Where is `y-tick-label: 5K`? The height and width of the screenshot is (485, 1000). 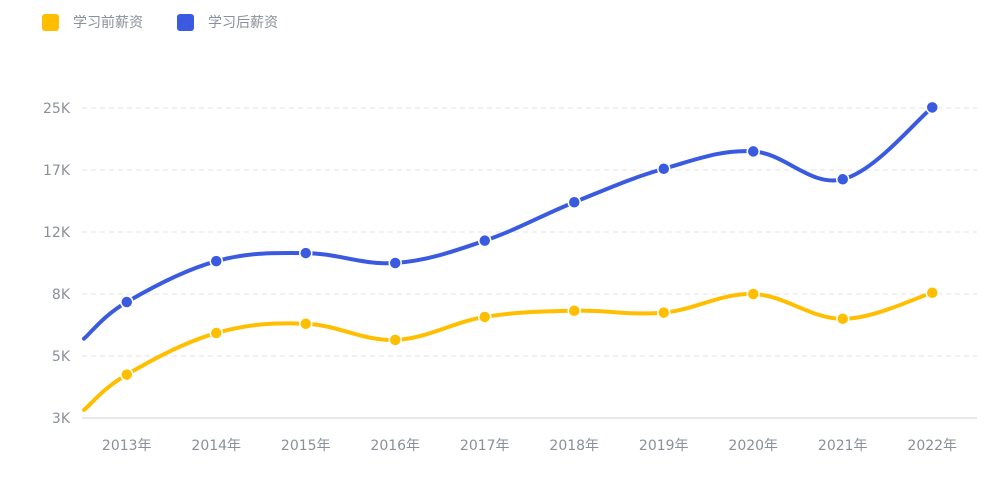 y-tick-label: 5K is located at coordinates (61, 357).